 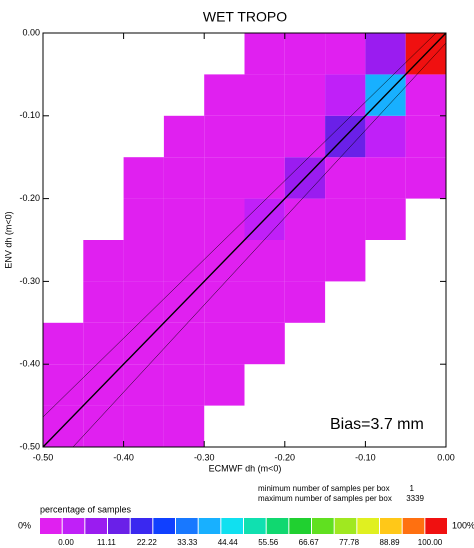 I want to click on x-tick-label: -0.20, so click(x=285, y=457).